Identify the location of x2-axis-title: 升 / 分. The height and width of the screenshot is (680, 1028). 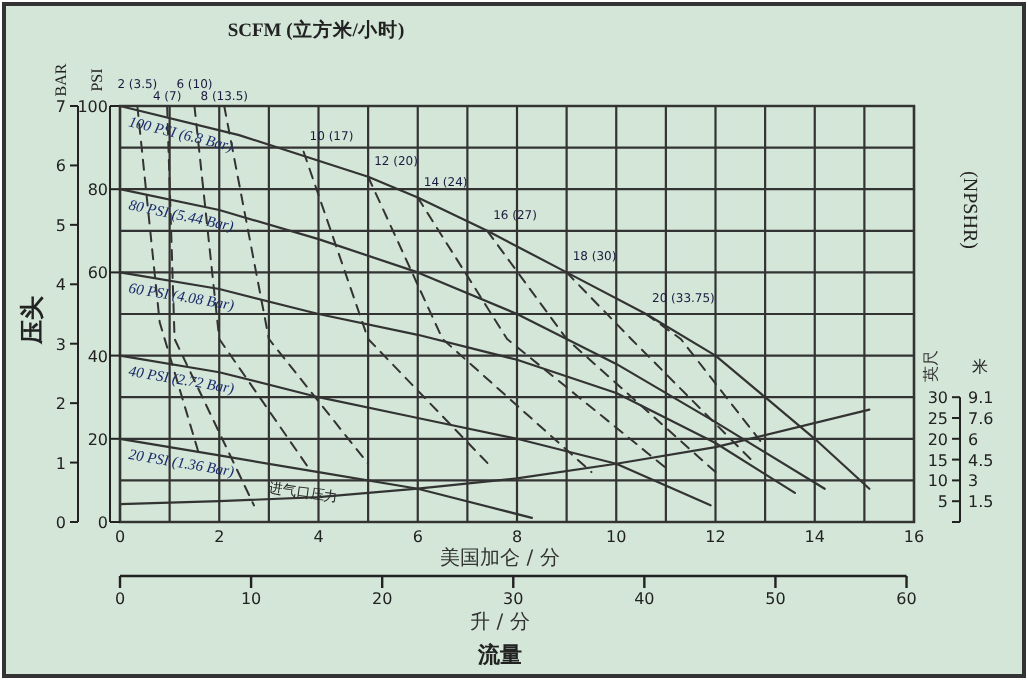
(500, 622).